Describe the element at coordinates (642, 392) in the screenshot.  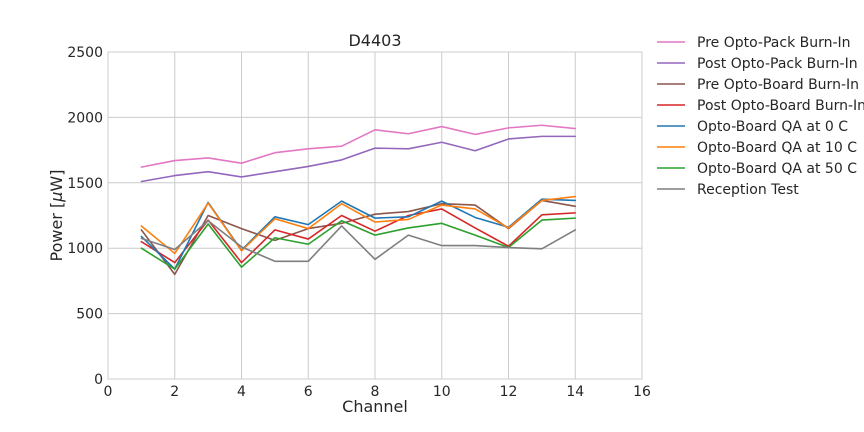
I see `x-tick-label: 16` at that location.